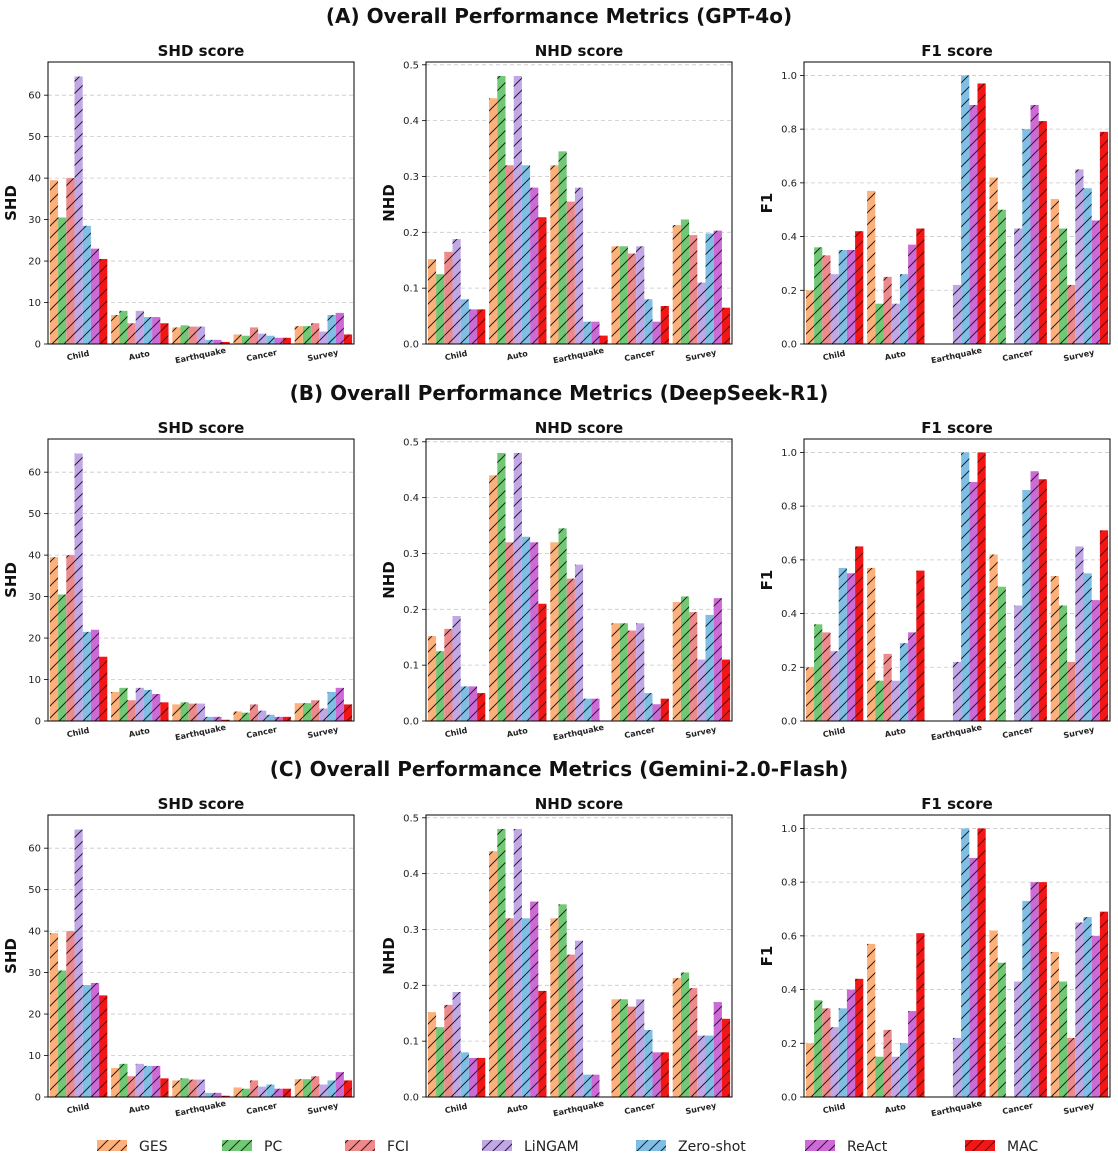 The image size is (1118, 1164). What do you see at coordinates (567, 1147) in the screenshot?
I see `legend: GES PC FCI LiNGAM Zero-shot ReAct MAC` at bounding box center [567, 1147].